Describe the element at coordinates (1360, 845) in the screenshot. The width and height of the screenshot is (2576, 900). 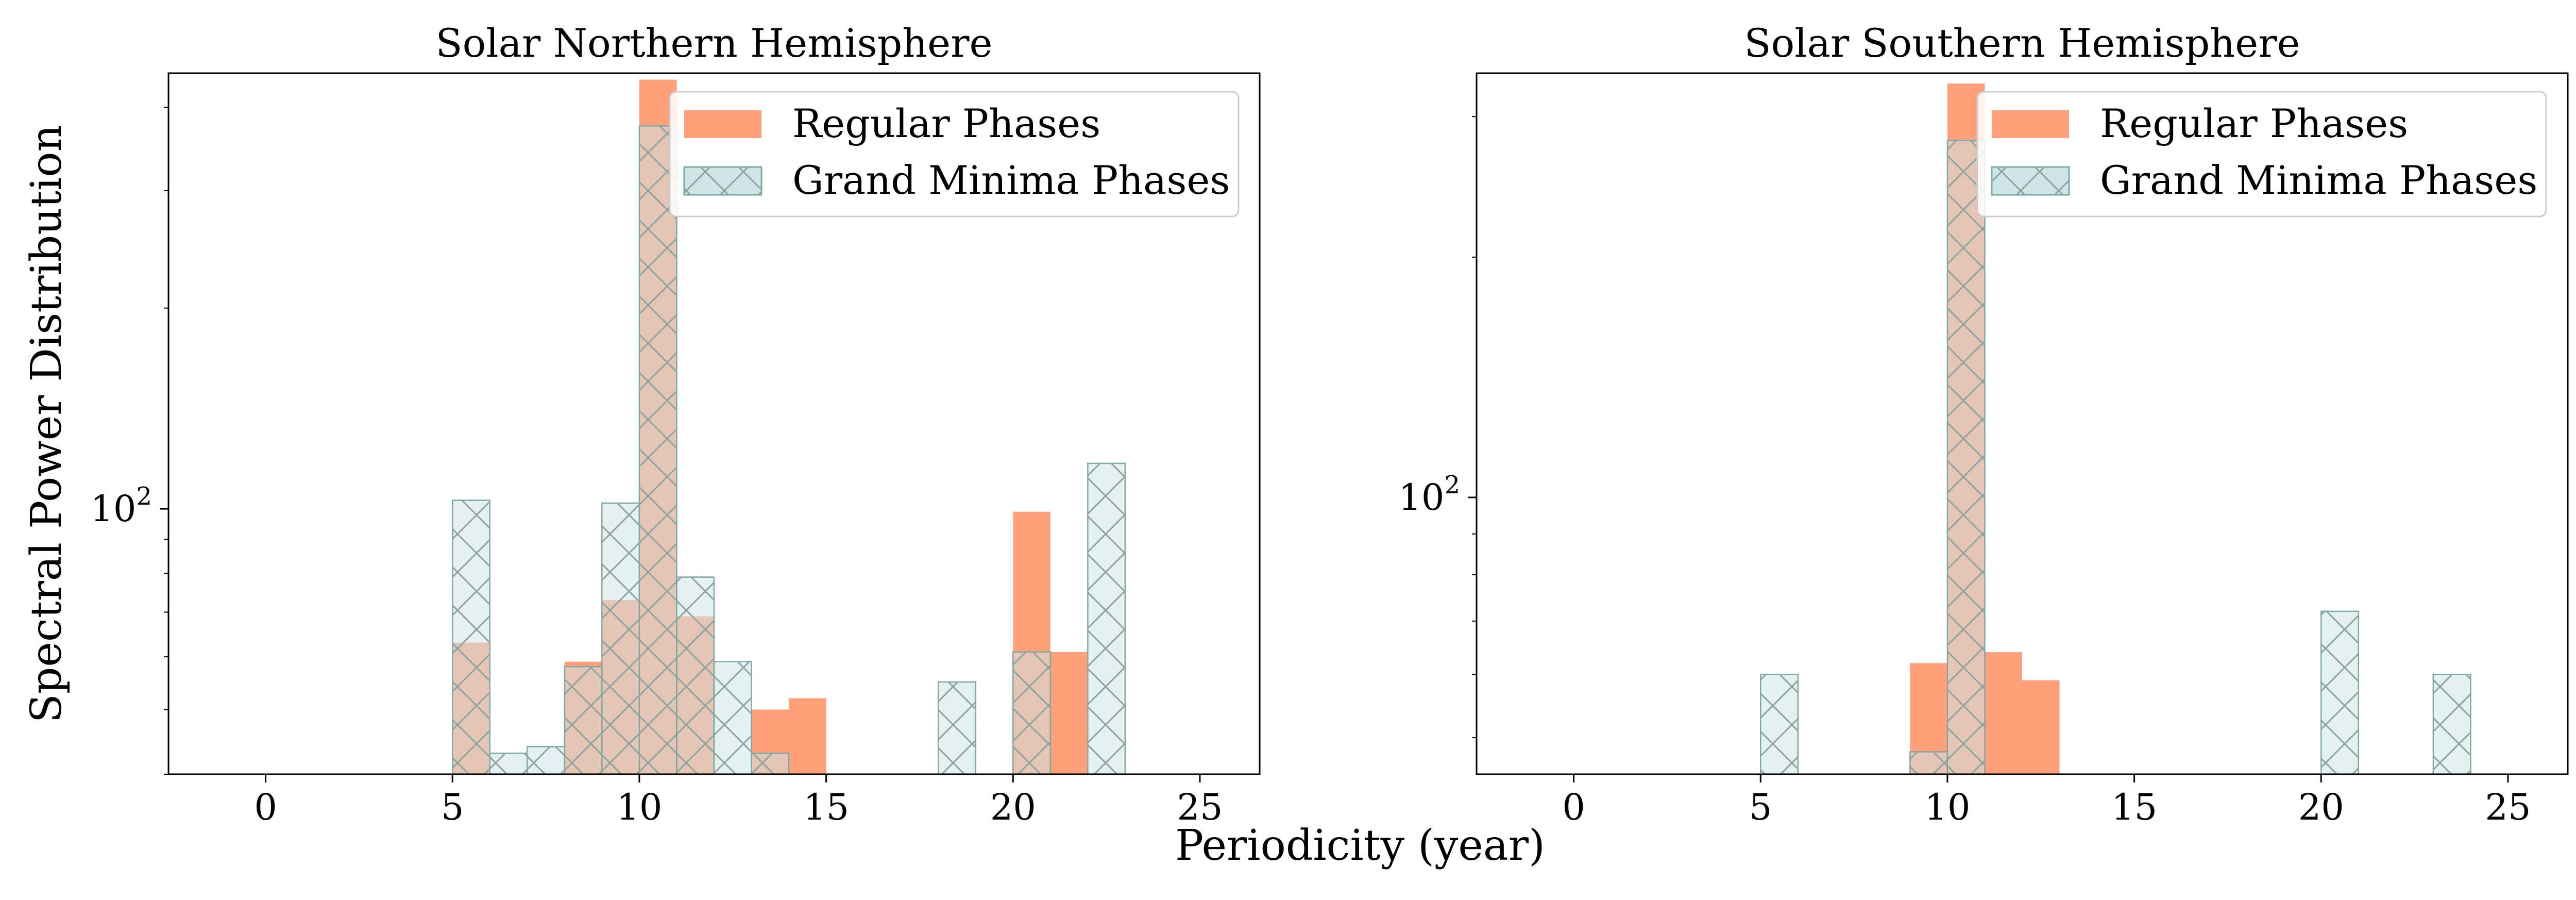
I see `x-axis-label: Periodicity (year)` at that location.